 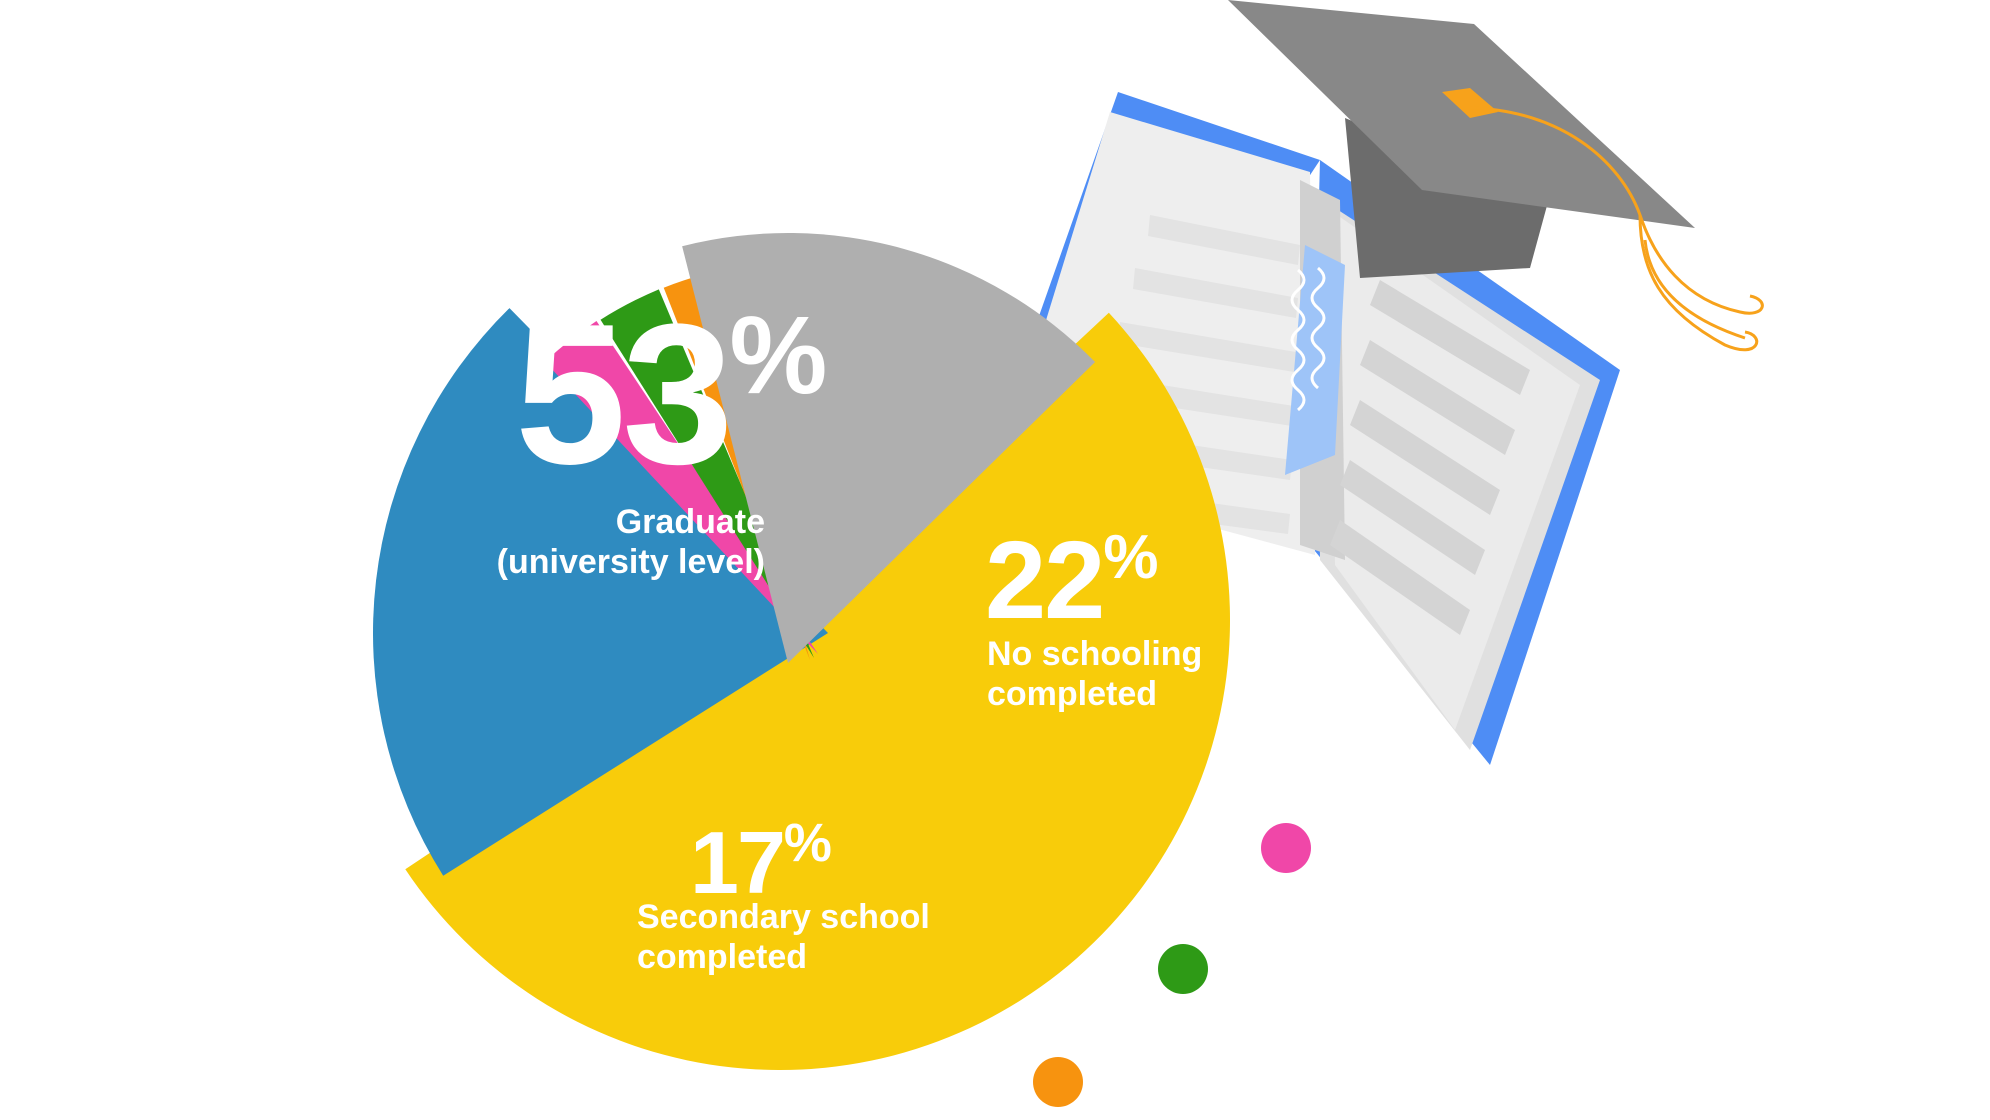 What do you see at coordinates (776, 355) in the screenshot?
I see `pct-sign-graduate: %` at bounding box center [776, 355].